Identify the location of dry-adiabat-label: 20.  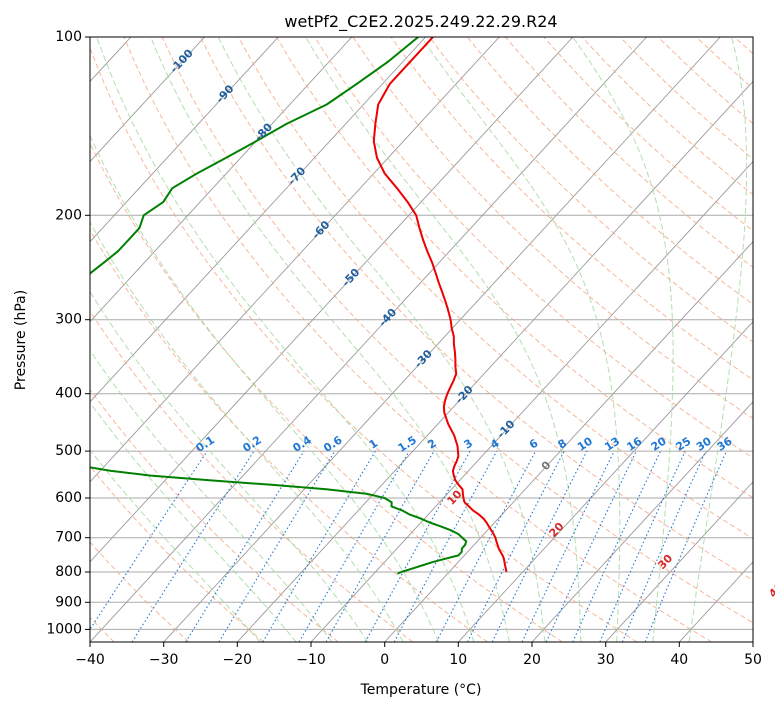
(557, 530).